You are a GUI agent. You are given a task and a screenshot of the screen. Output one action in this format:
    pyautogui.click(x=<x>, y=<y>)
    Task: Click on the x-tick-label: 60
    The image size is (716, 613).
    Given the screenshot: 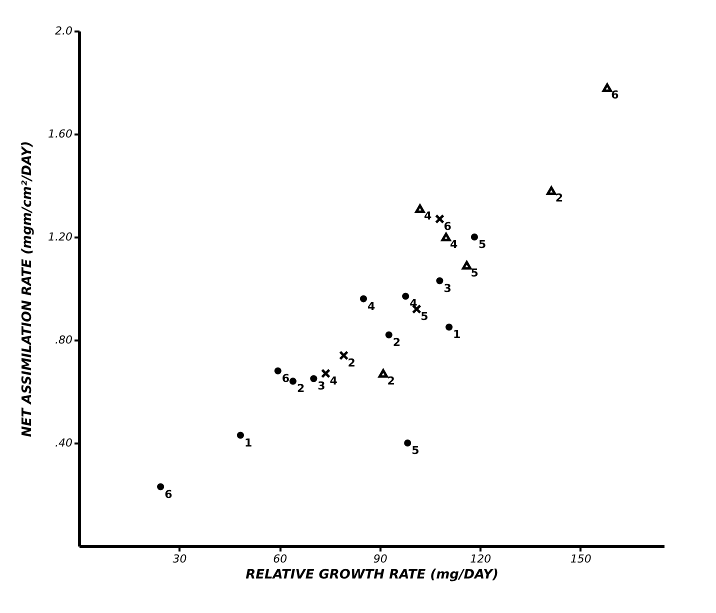 What is the action you would take?
    pyautogui.click(x=280, y=559)
    